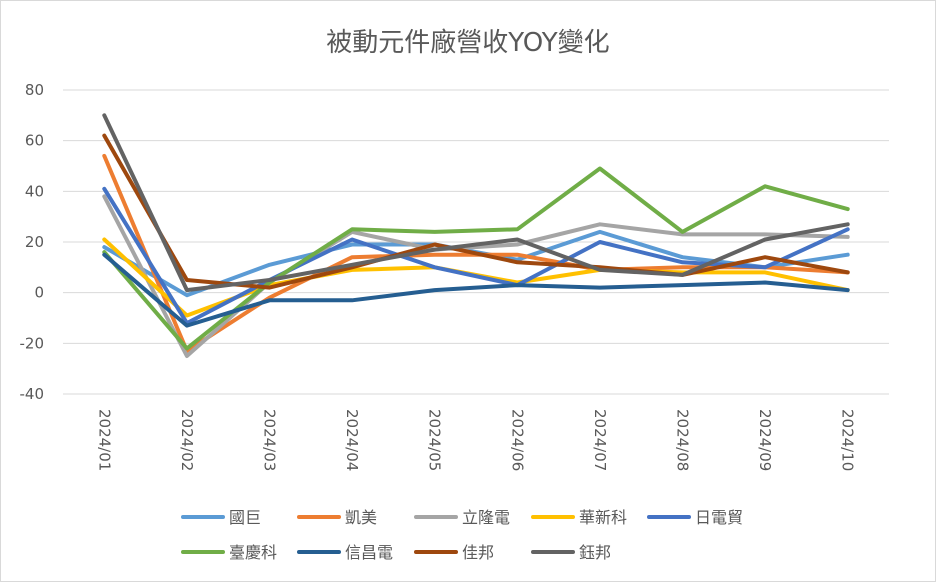  Describe the element at coordinates (603, 517) in the screenshot. I see `legend-label: 華新科` at that location.